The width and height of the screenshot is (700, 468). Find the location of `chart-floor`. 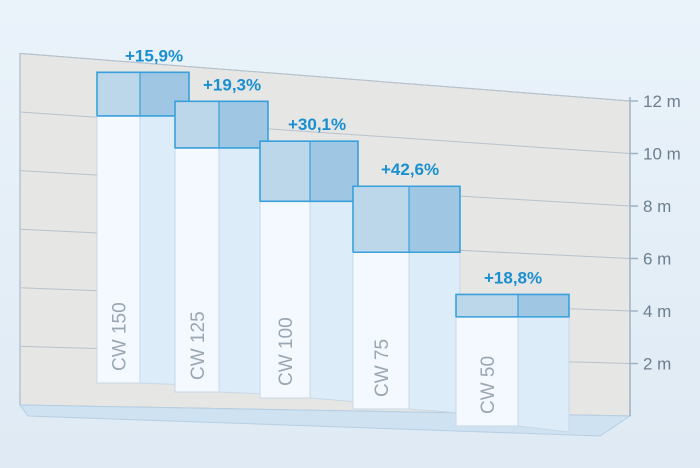

chart-floor is located at coordinates (325, 420).